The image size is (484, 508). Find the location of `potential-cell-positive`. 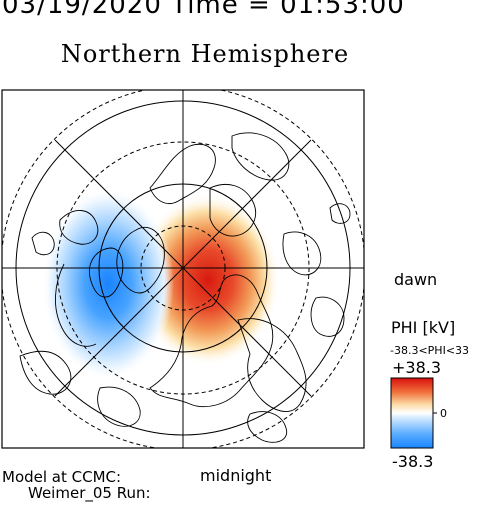

potential-cell-positive is located at coordinates (208, 280).